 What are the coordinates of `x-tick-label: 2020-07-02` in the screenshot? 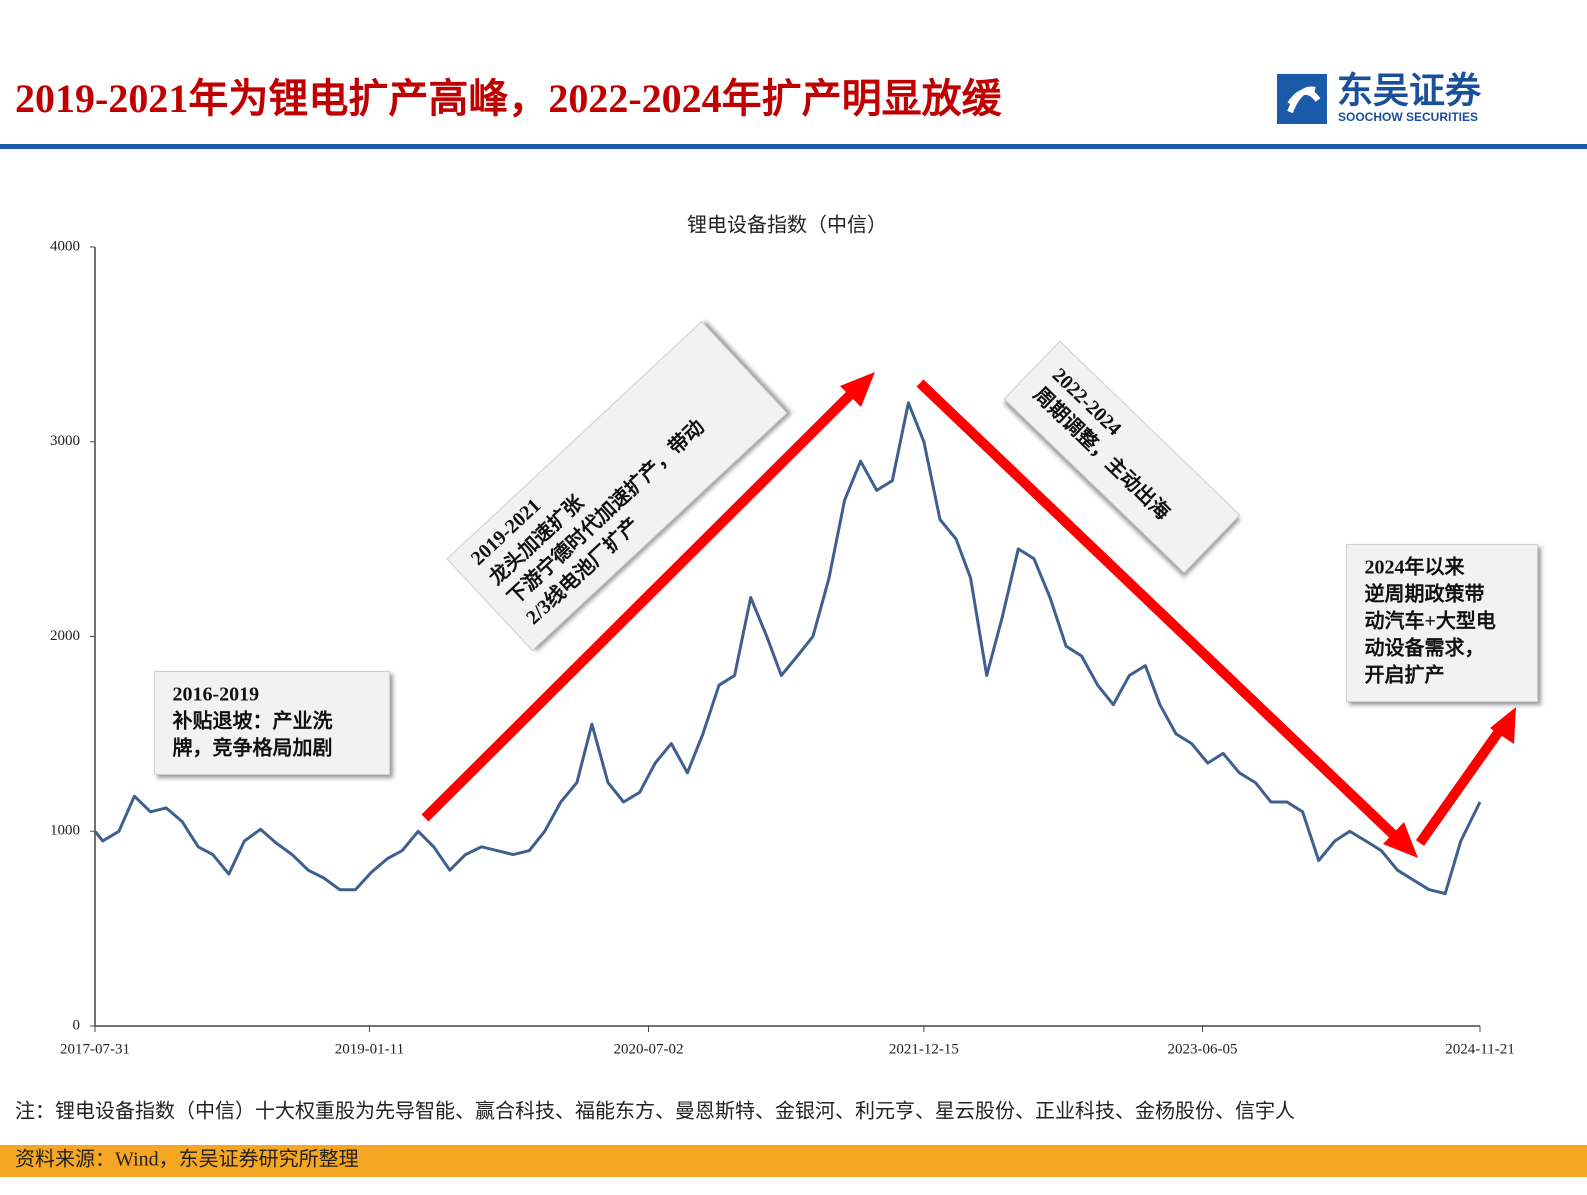 It's located at (648, 1049).